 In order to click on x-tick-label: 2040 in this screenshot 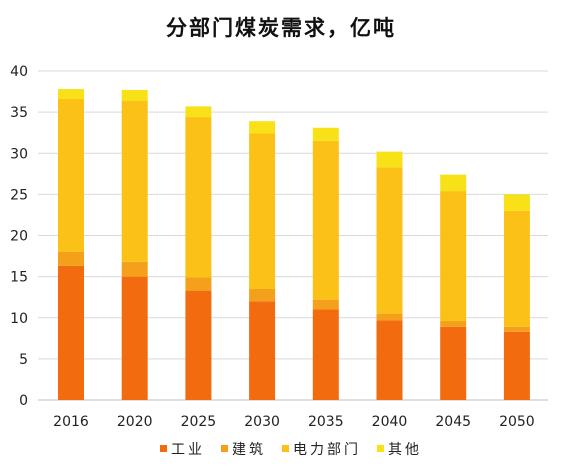, I will do `click(390, 422)`.